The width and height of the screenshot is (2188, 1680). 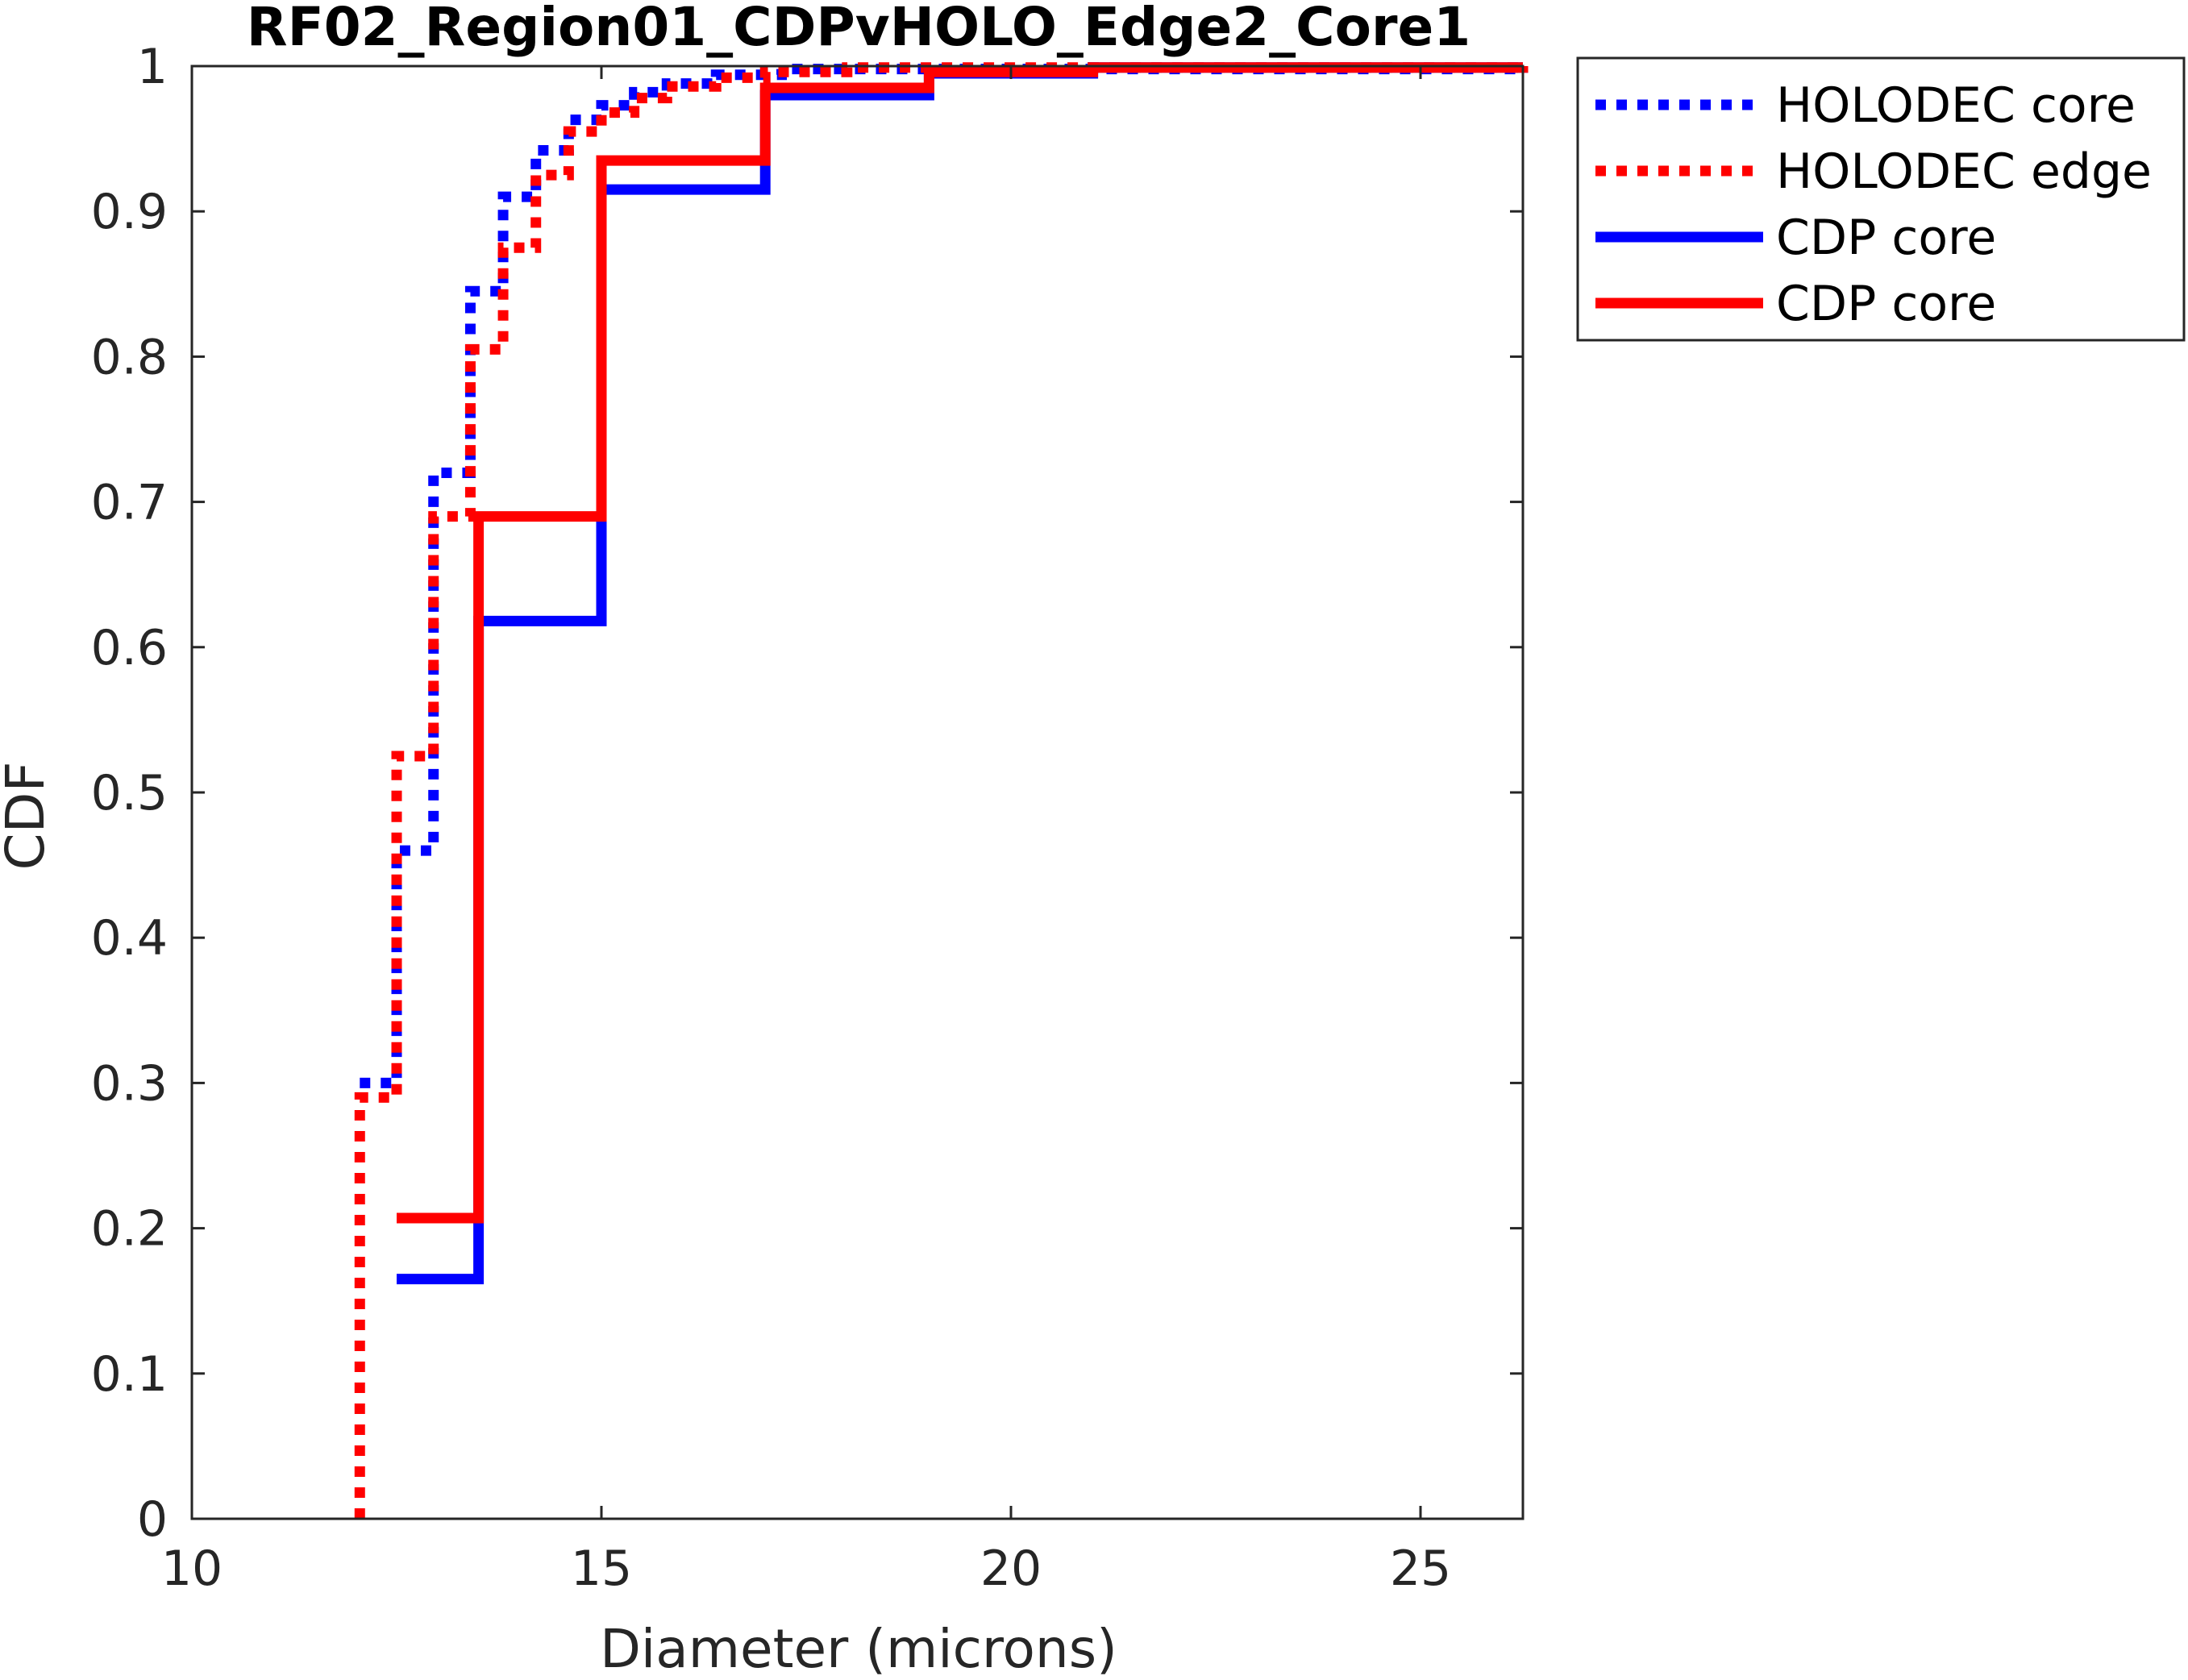 I want to click on legend-label-1: HOLODEC core, so click(x=1956, y=105).